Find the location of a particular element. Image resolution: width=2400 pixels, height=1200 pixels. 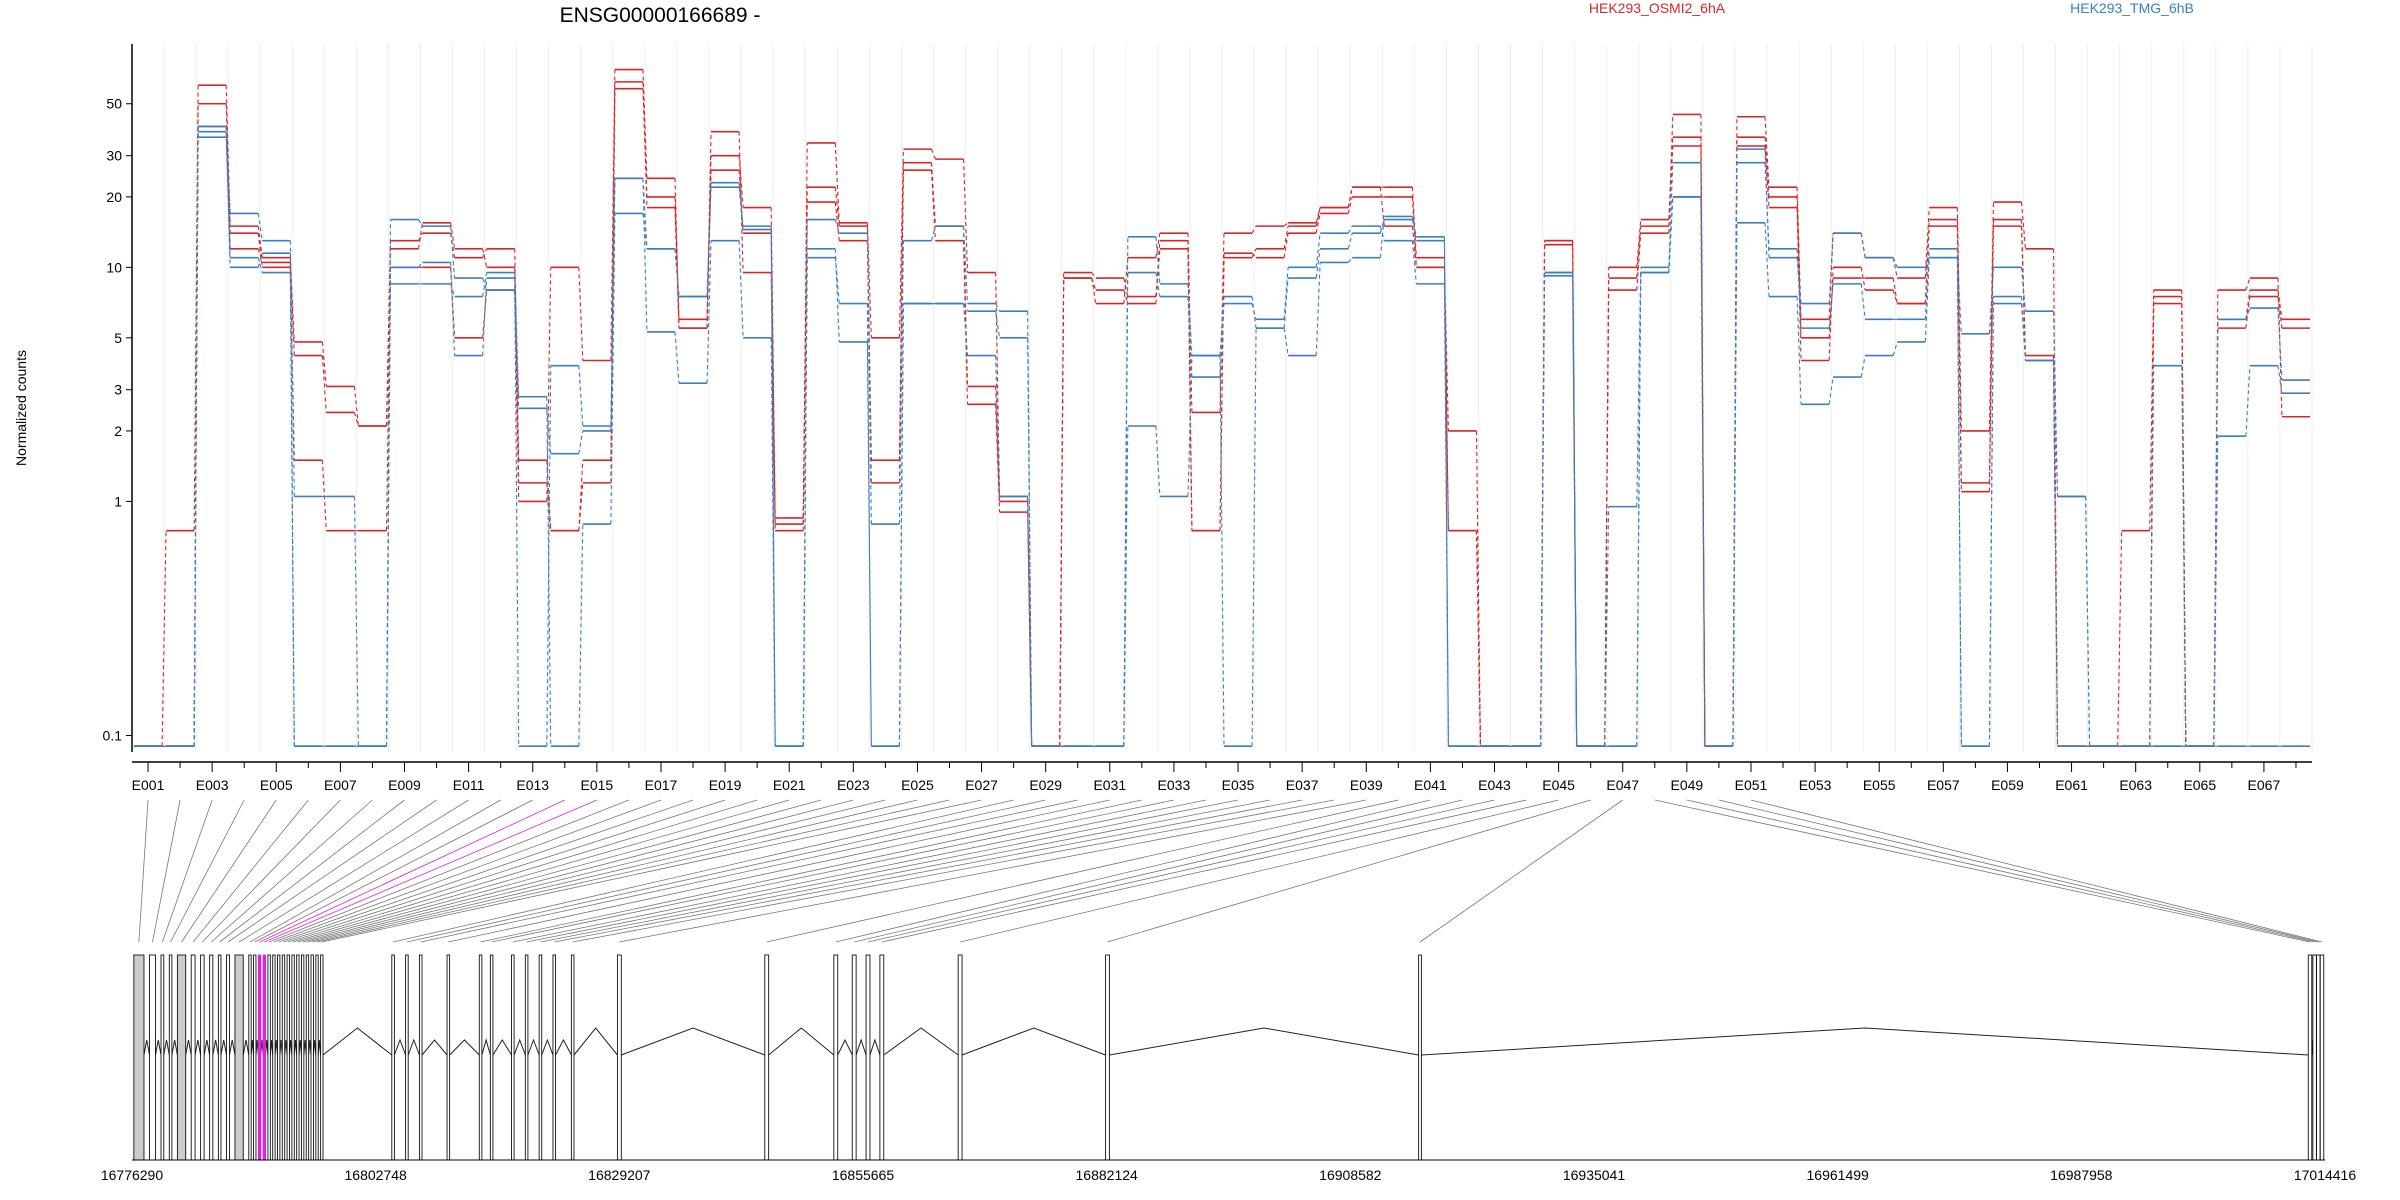

gene-coordinate-label: 16987958 is located at coordinates (2081, 1175).